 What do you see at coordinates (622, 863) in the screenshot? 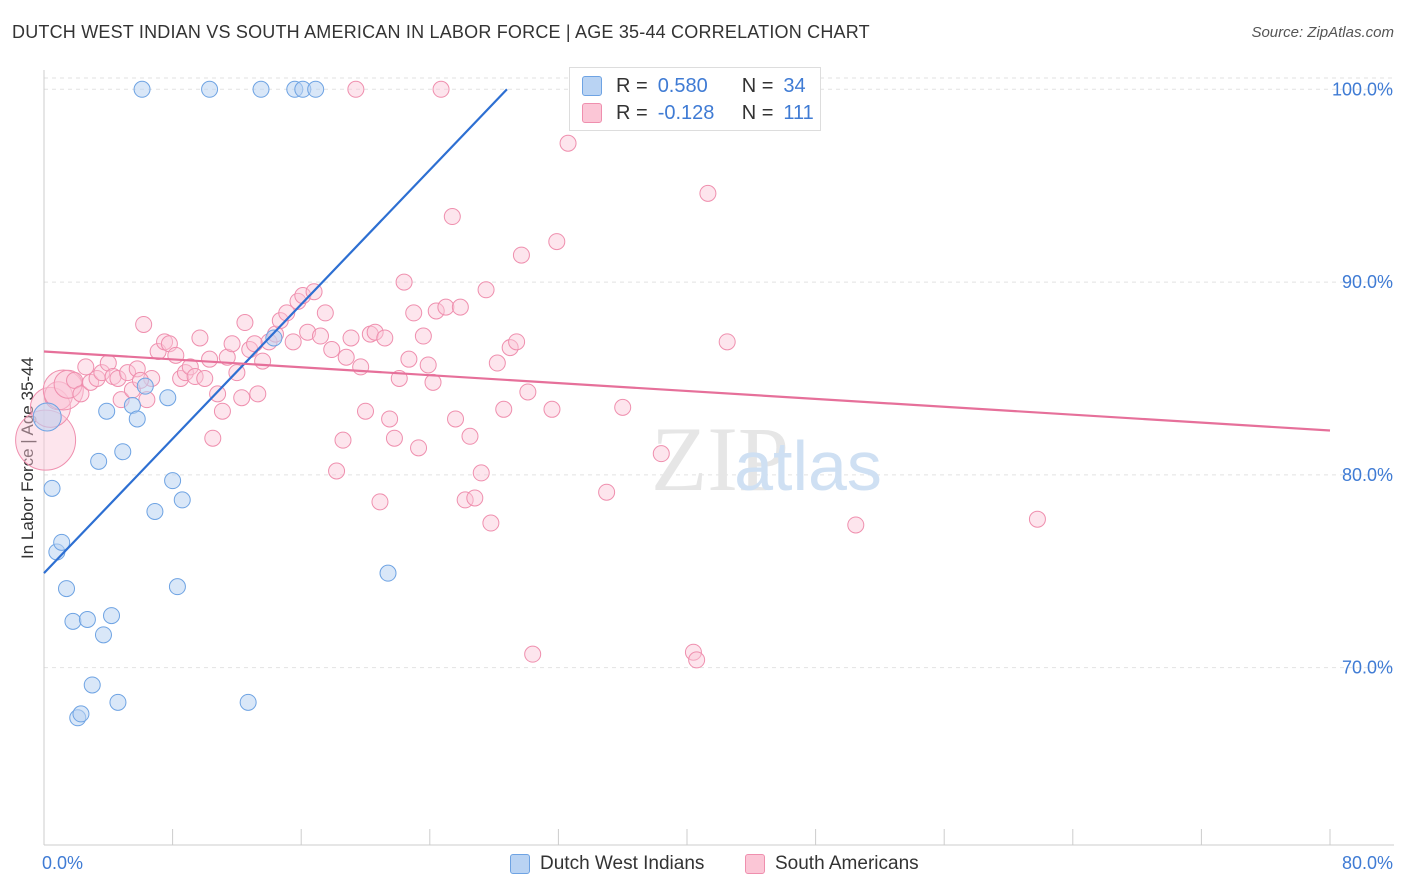
I see `legend-label: Dutch West Indians` at bounding box center [622, 863].